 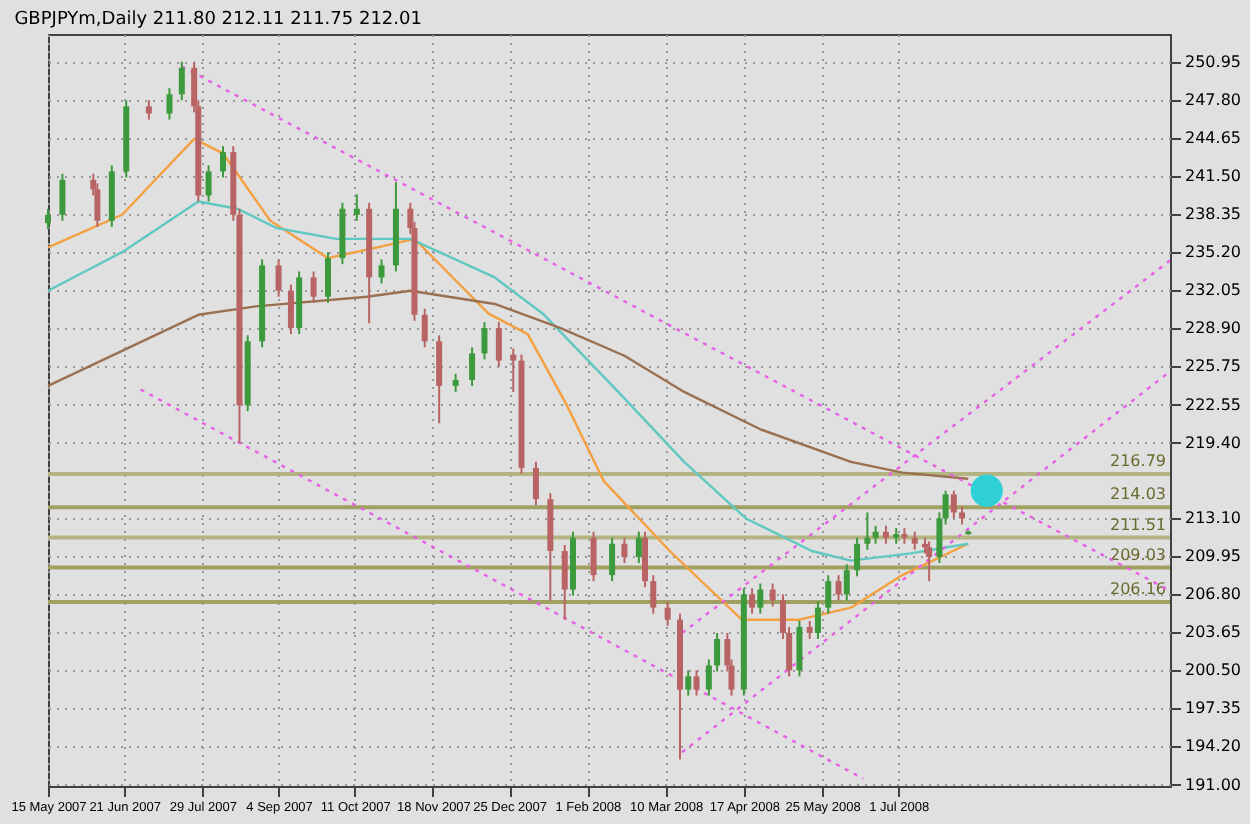 I want to click on y-tick-label: 203.65, so click(x=1213, y=632).